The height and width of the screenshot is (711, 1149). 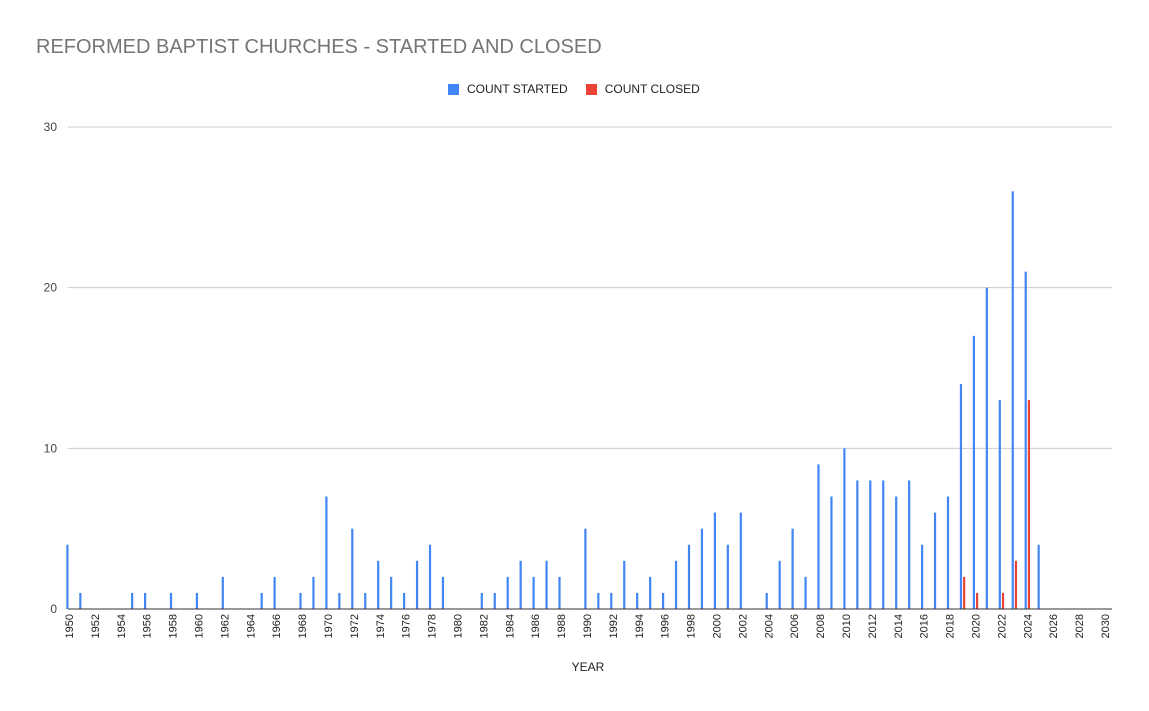 What do you see at coordinates (689, 576) in the screenshot?
I see `bar-started-1998` at bounding box center [689, 576].